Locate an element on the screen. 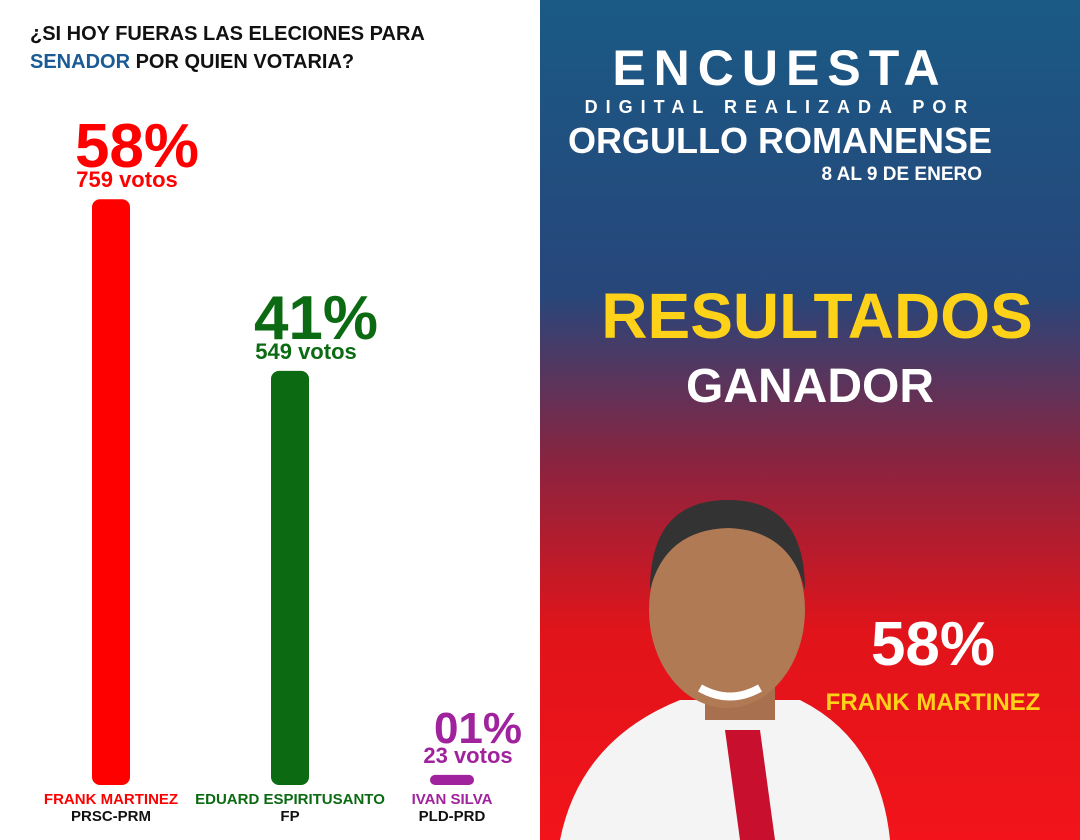 Image resolution: width=1080 pixels, height=840 pixels. results: RESULTADOS is located at coordinates (816, 316).